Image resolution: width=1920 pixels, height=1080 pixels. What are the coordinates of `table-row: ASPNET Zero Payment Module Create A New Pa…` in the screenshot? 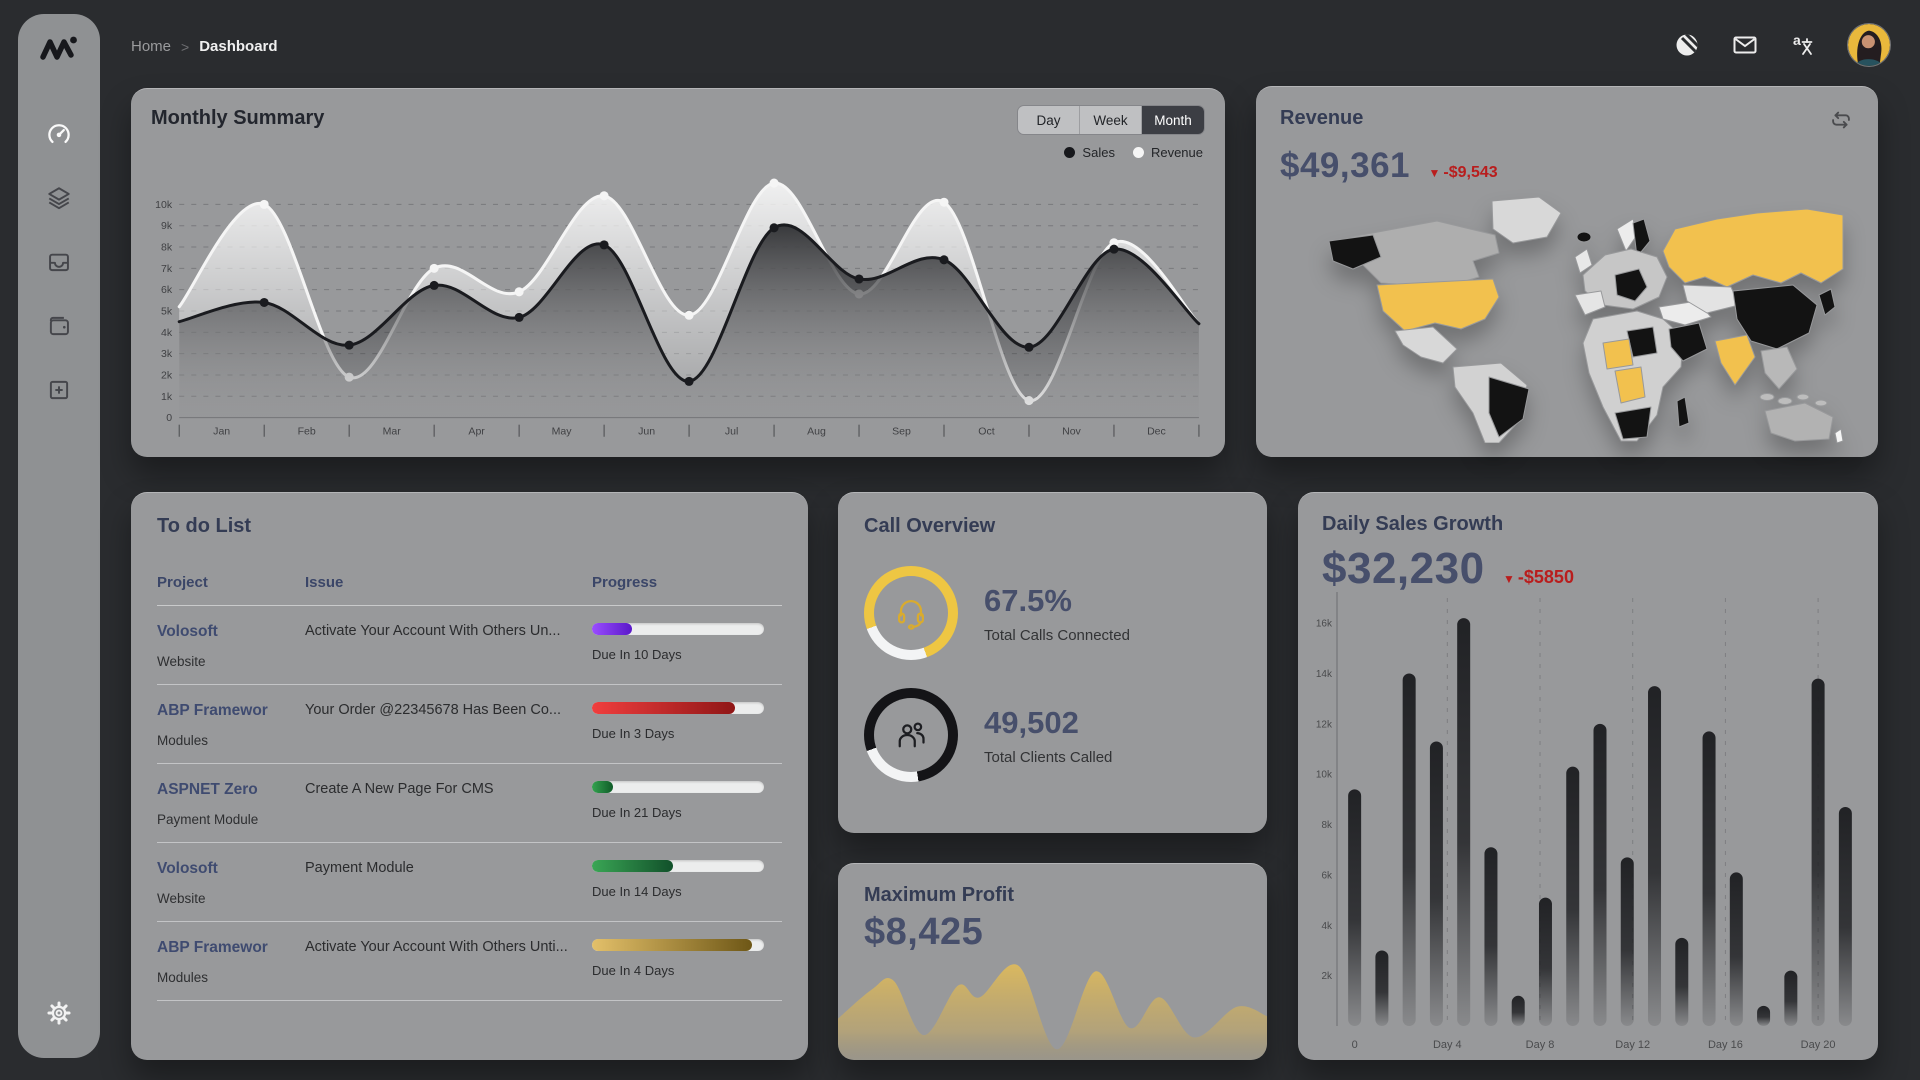 It's located at (469, 803).